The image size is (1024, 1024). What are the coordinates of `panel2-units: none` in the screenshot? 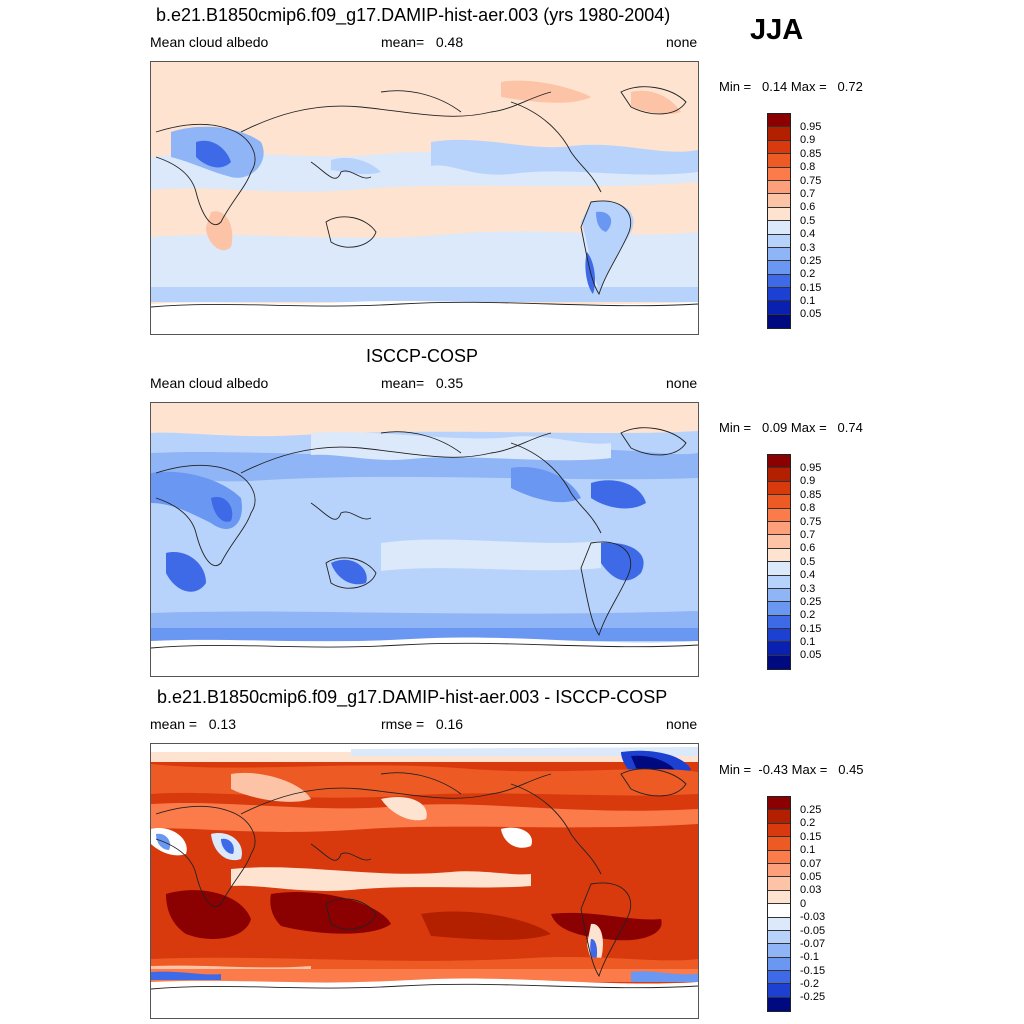 It's located at (682, 383).